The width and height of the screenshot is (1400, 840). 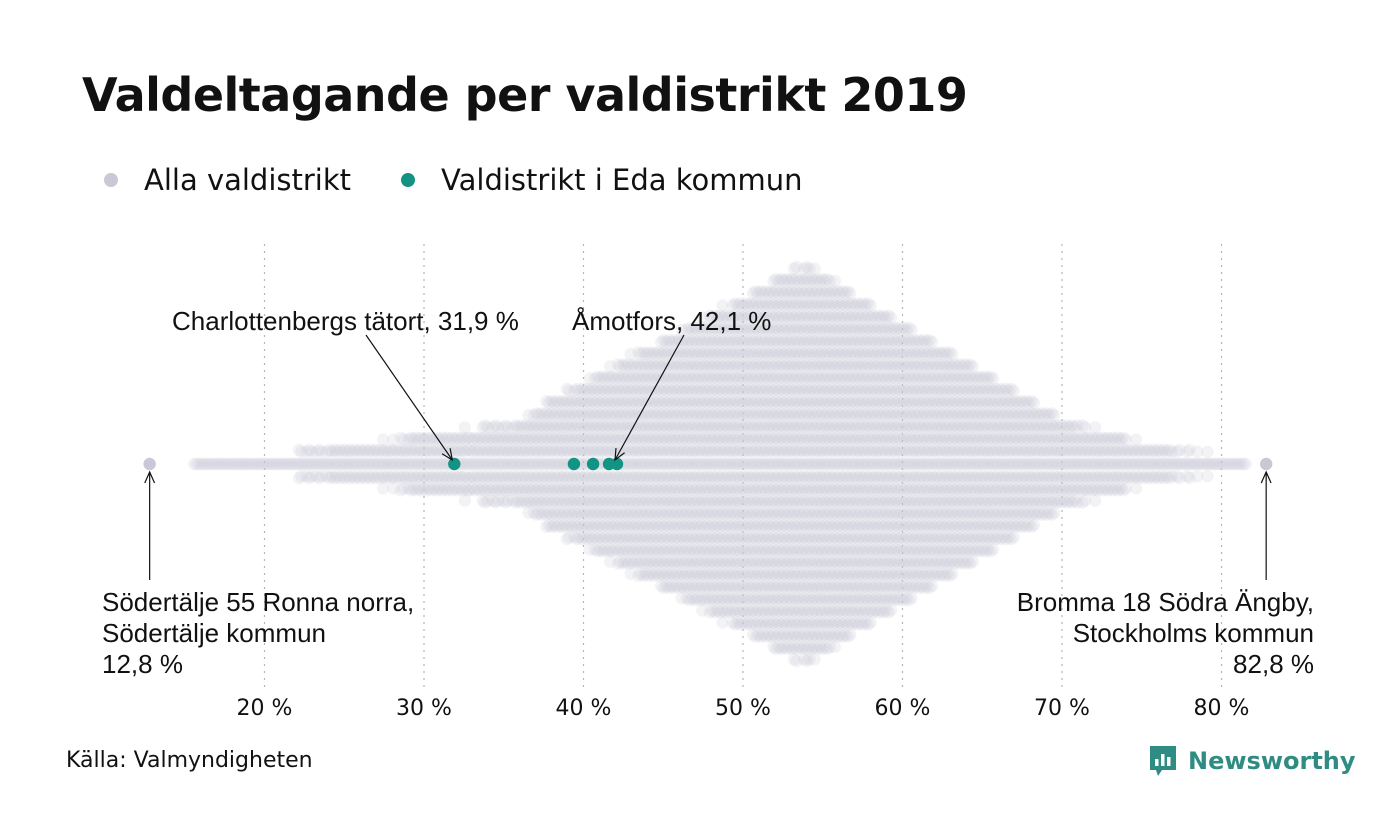 I want to click on annotation-line: Stockholms kommun, so click(x=1193, y=633).